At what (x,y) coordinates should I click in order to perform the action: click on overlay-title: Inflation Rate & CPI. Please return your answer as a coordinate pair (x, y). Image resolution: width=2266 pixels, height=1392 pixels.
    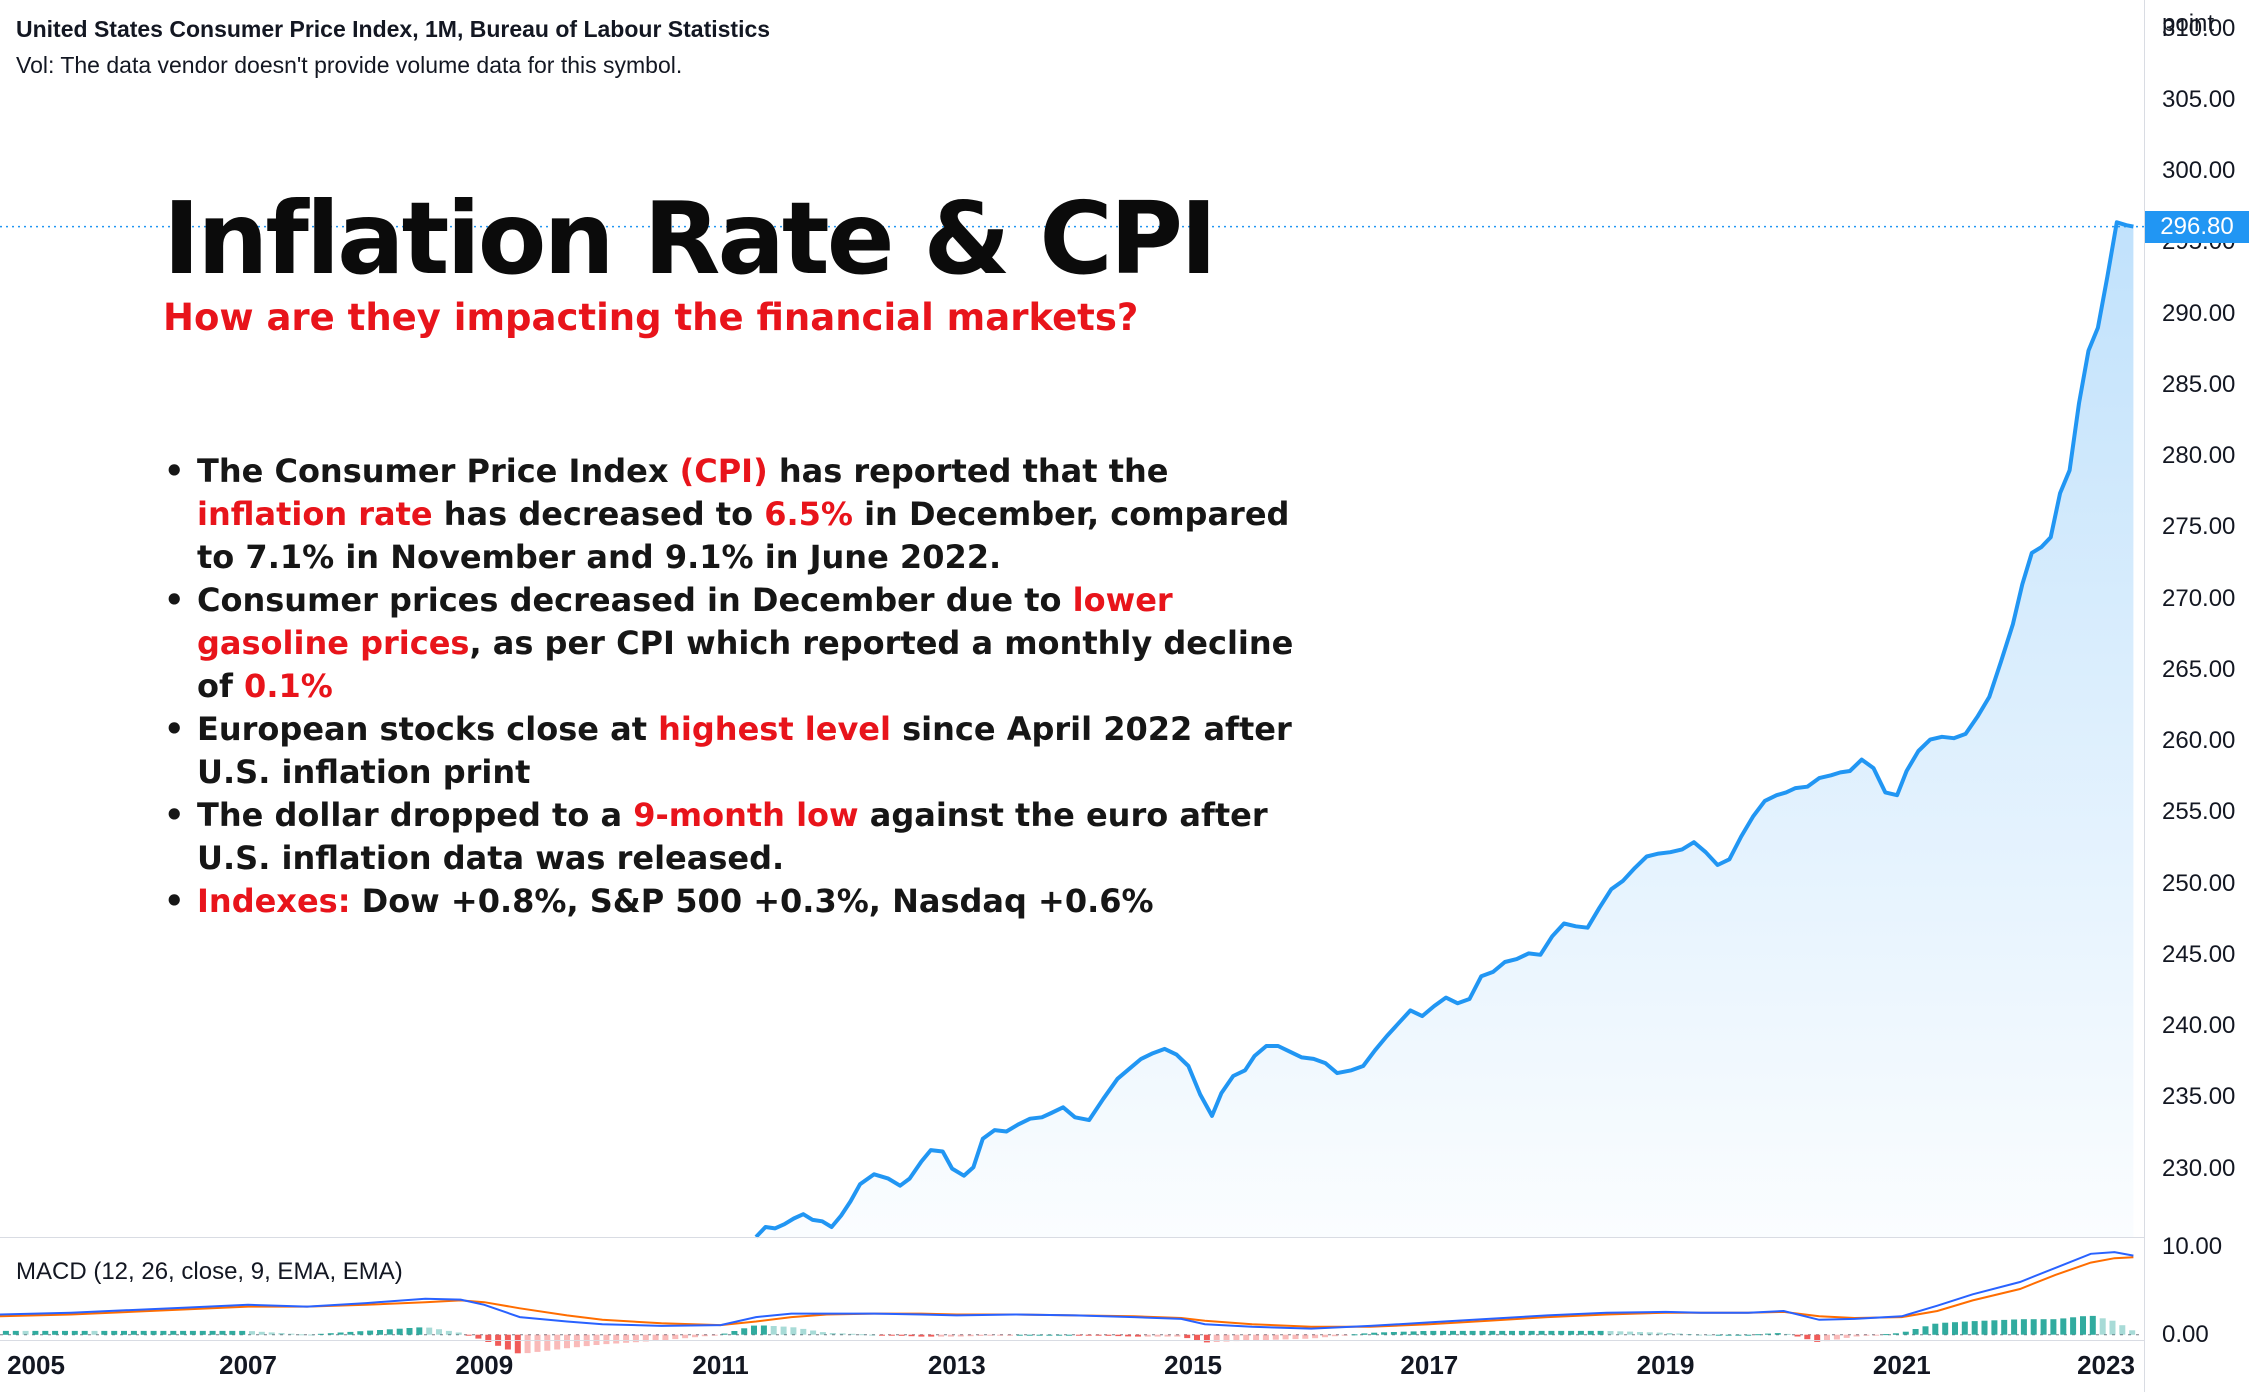
    Looking at the image, I should click on (690, 238).